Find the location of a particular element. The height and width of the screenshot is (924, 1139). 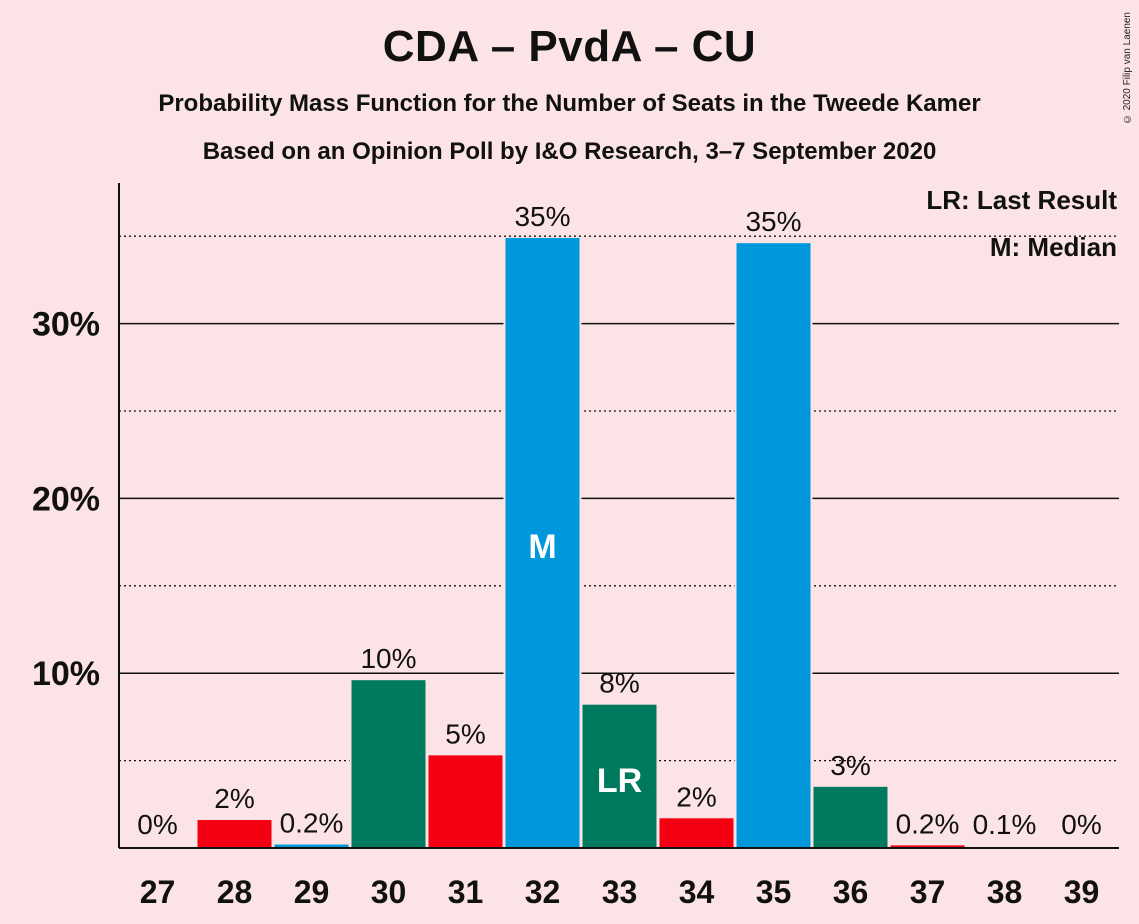

y-tick-label: 30% is located at coordinates (66, 325).